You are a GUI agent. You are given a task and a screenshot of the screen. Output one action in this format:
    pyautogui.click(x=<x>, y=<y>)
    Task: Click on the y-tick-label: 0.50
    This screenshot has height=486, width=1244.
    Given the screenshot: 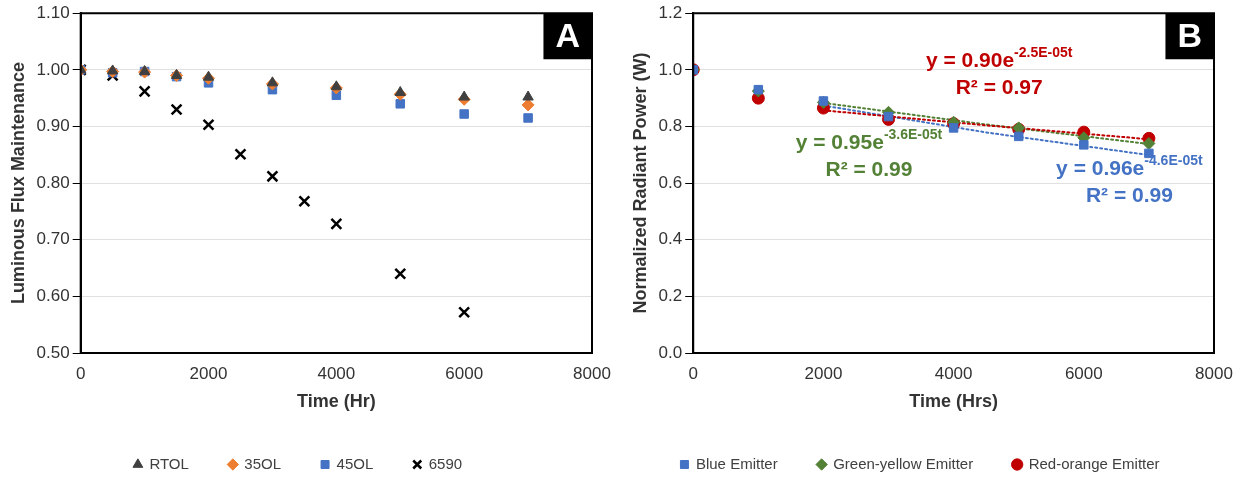 What is the action you would take?
    pyautogui.click(x=53, y=352)
    